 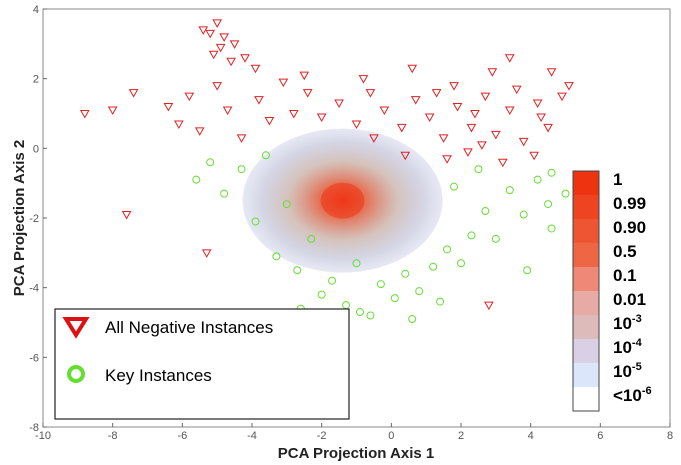 I want to click on colorbar-label: 0.5, so click(x=625, y=251).